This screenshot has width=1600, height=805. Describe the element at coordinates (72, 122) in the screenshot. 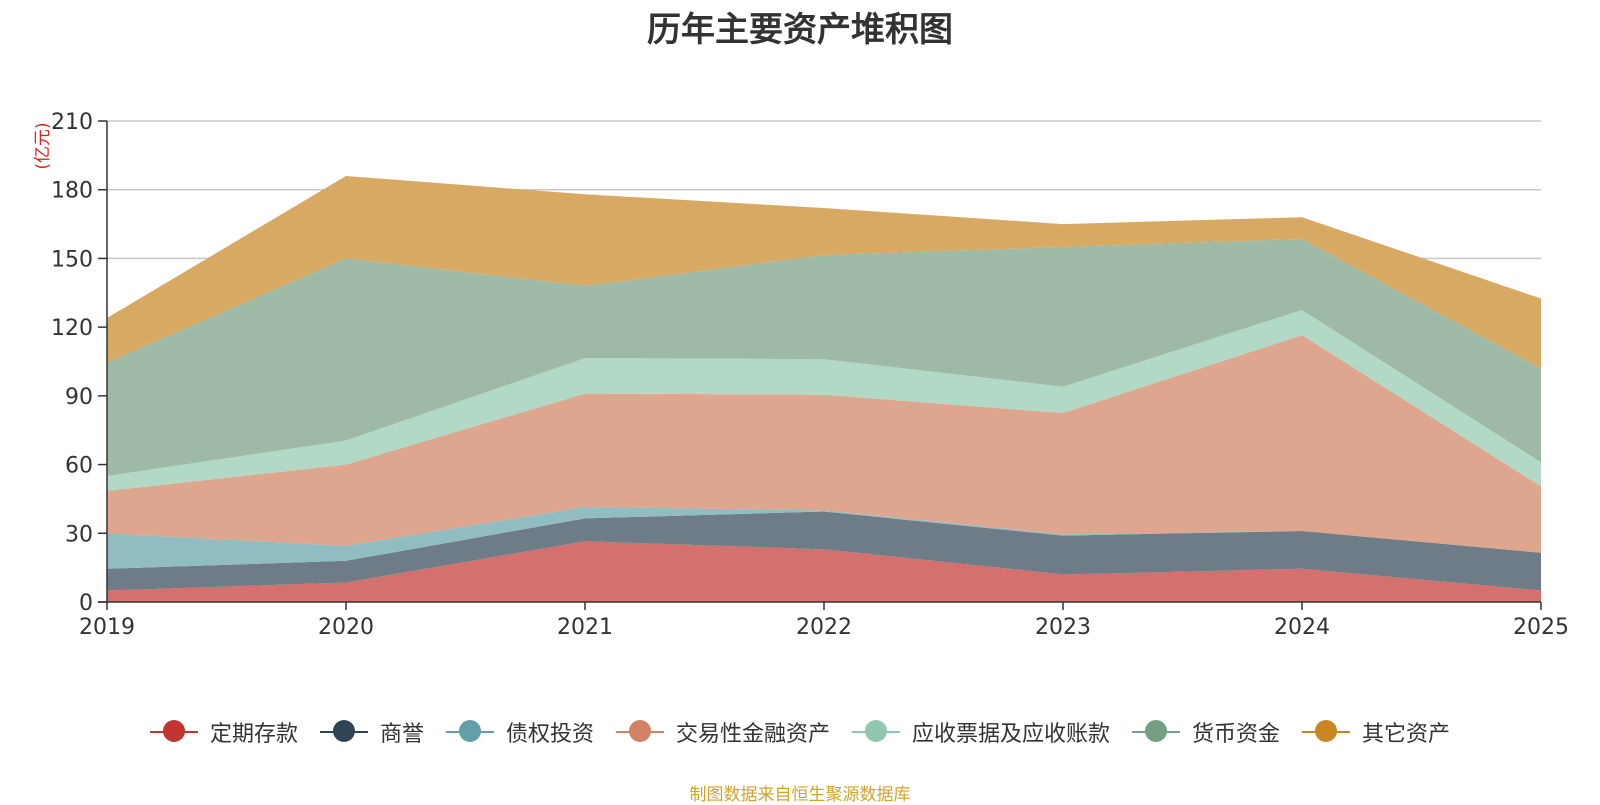

I see `y-tick-label: 210` at that location.